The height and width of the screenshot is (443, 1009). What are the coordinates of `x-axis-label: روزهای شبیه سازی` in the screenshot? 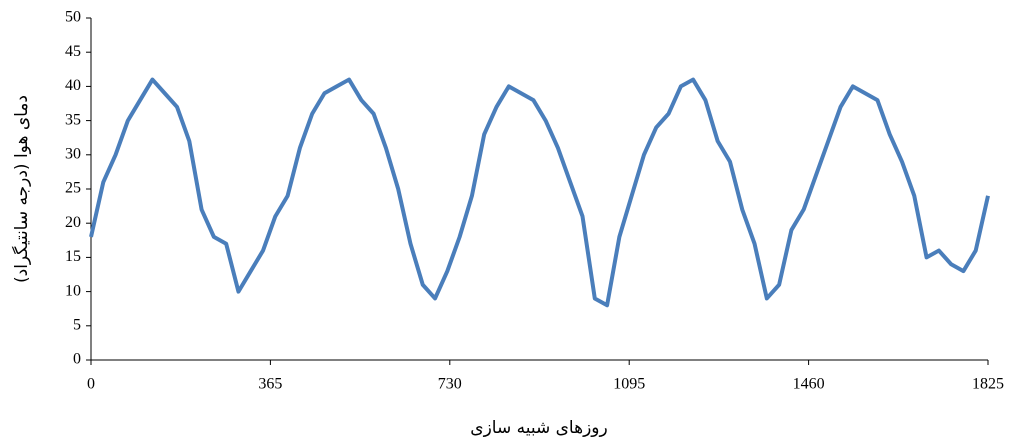 It's located at (538, 428).